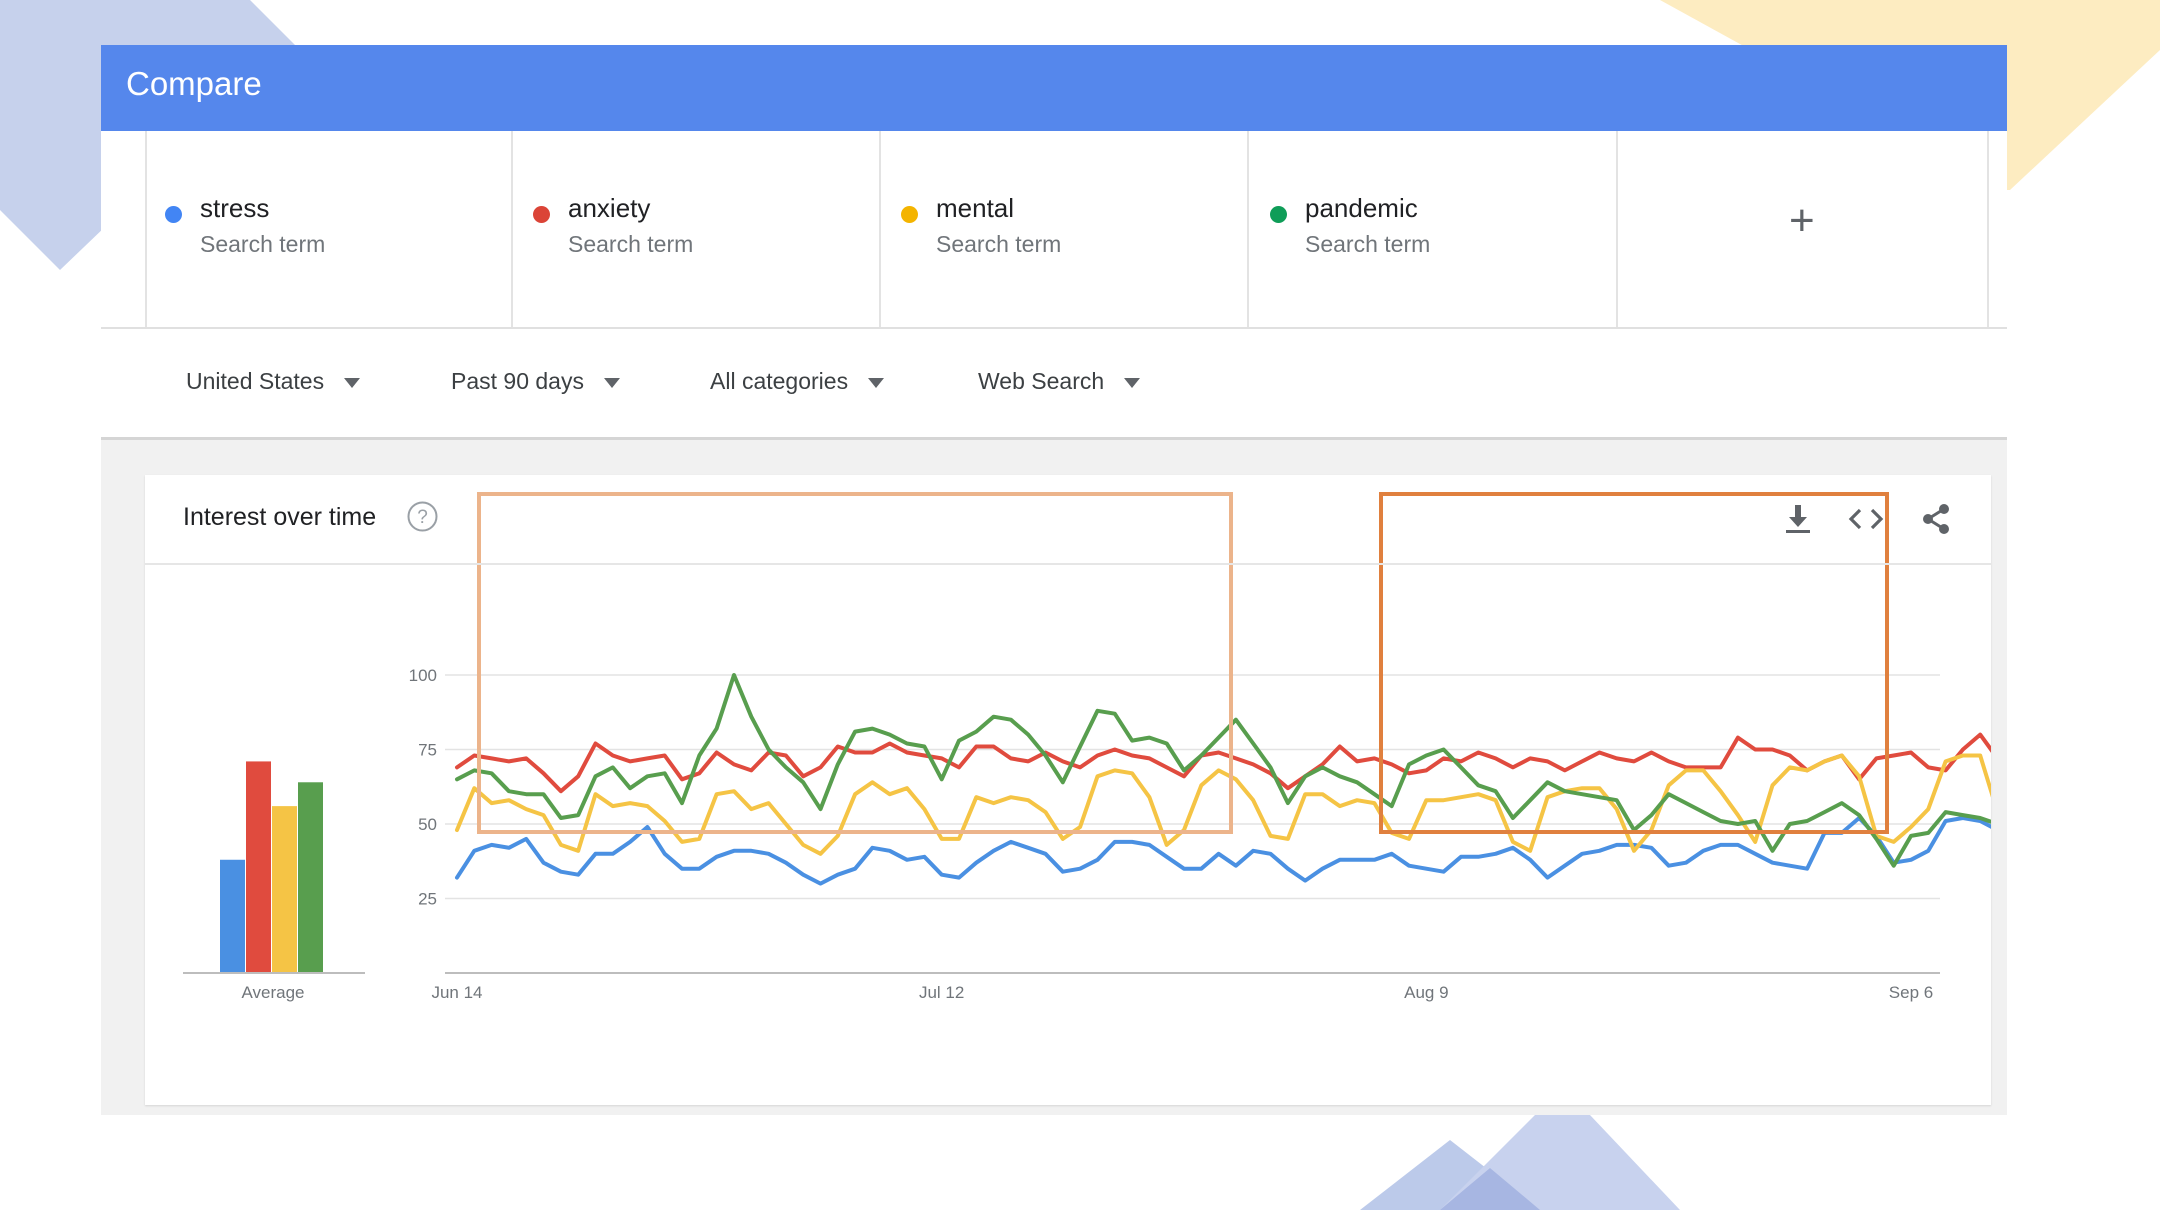 This screenshot has height=1210, width=2160. Describe the element at coordinates (456, 992) in the screenshot. I see `x-tick-label: Jun 14` at that location.